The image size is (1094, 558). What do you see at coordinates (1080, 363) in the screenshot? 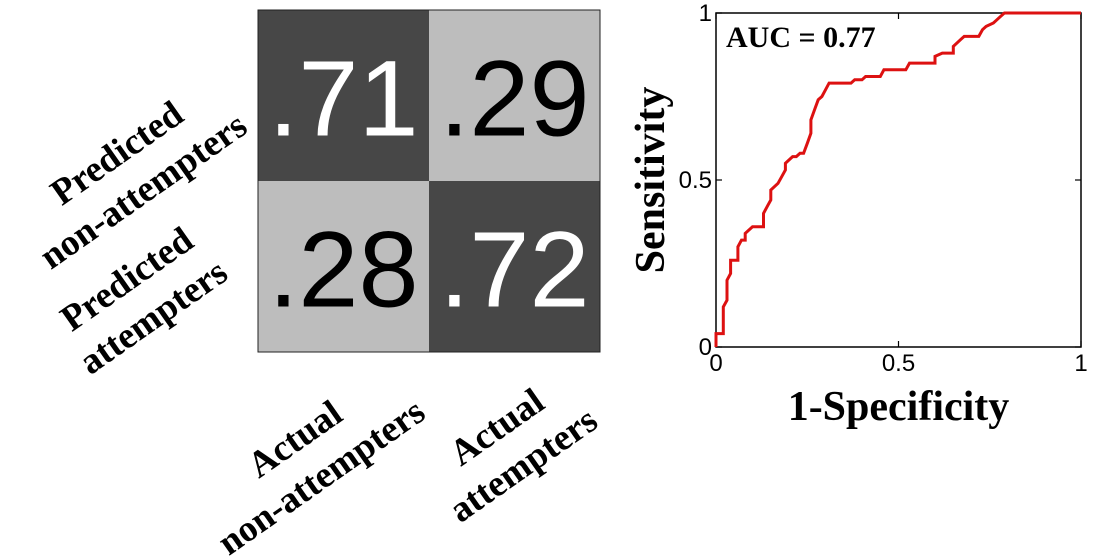
I see `x-tick-label: 1` at bounding box center [1080, 363].